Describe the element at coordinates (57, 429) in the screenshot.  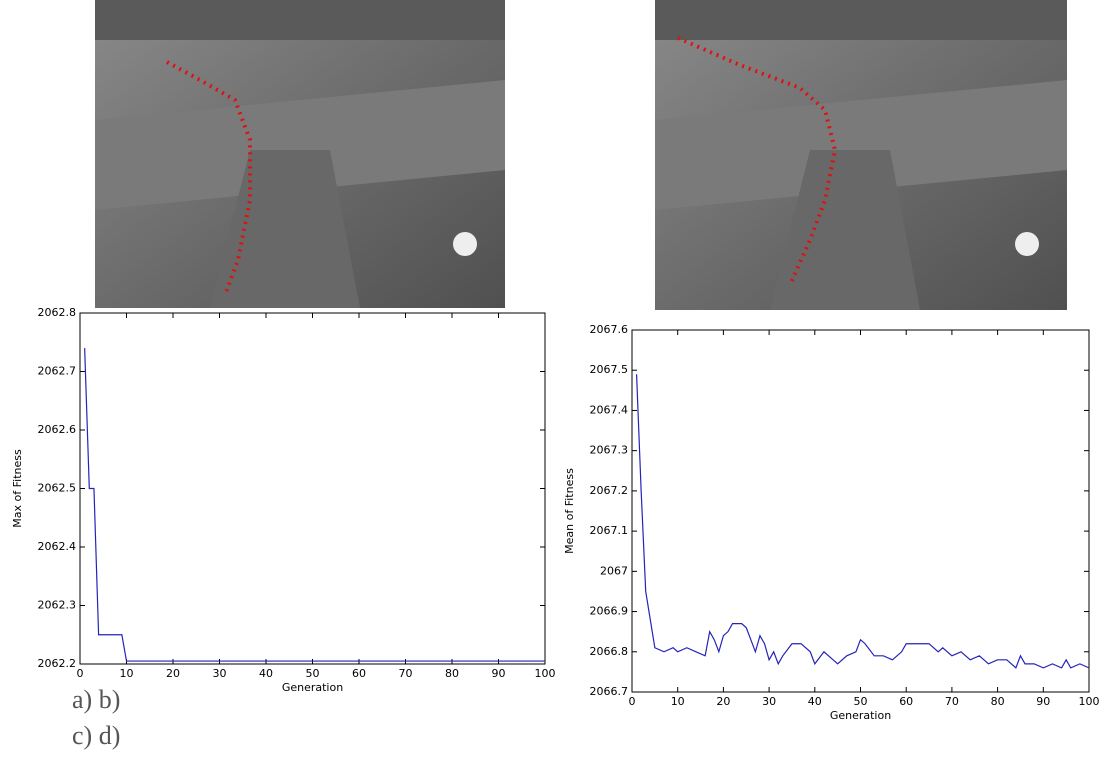
I see `y-tick-label: 2062.6` at that location.